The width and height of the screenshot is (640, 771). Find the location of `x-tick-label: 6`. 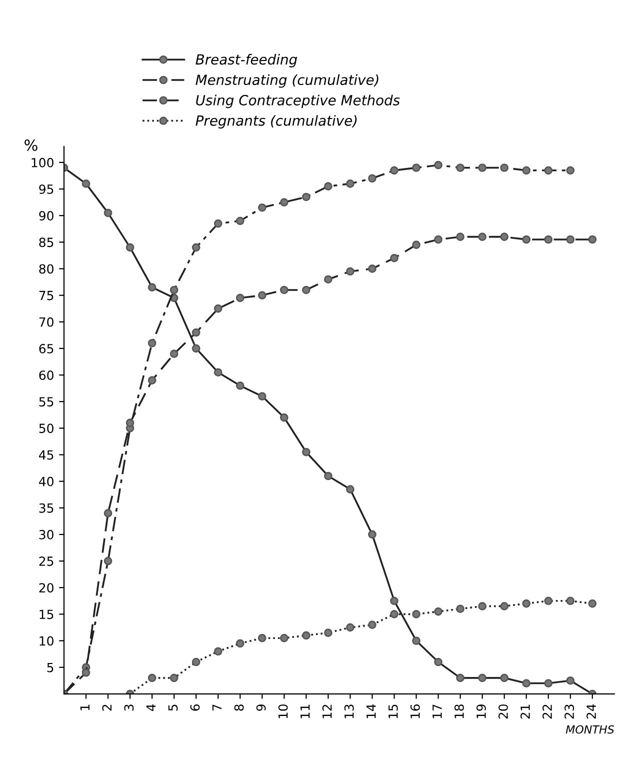

x-tick-label: 6 is located at coordinates (195, 707).